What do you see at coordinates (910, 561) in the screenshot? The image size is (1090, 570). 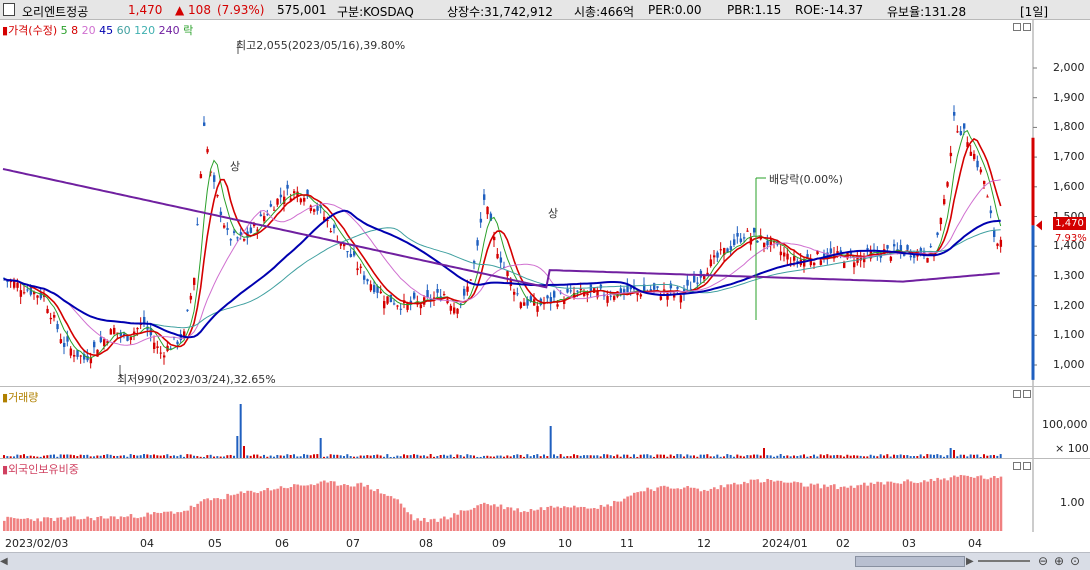 I see `scroll-thumb` at bounding box center [910, 561].